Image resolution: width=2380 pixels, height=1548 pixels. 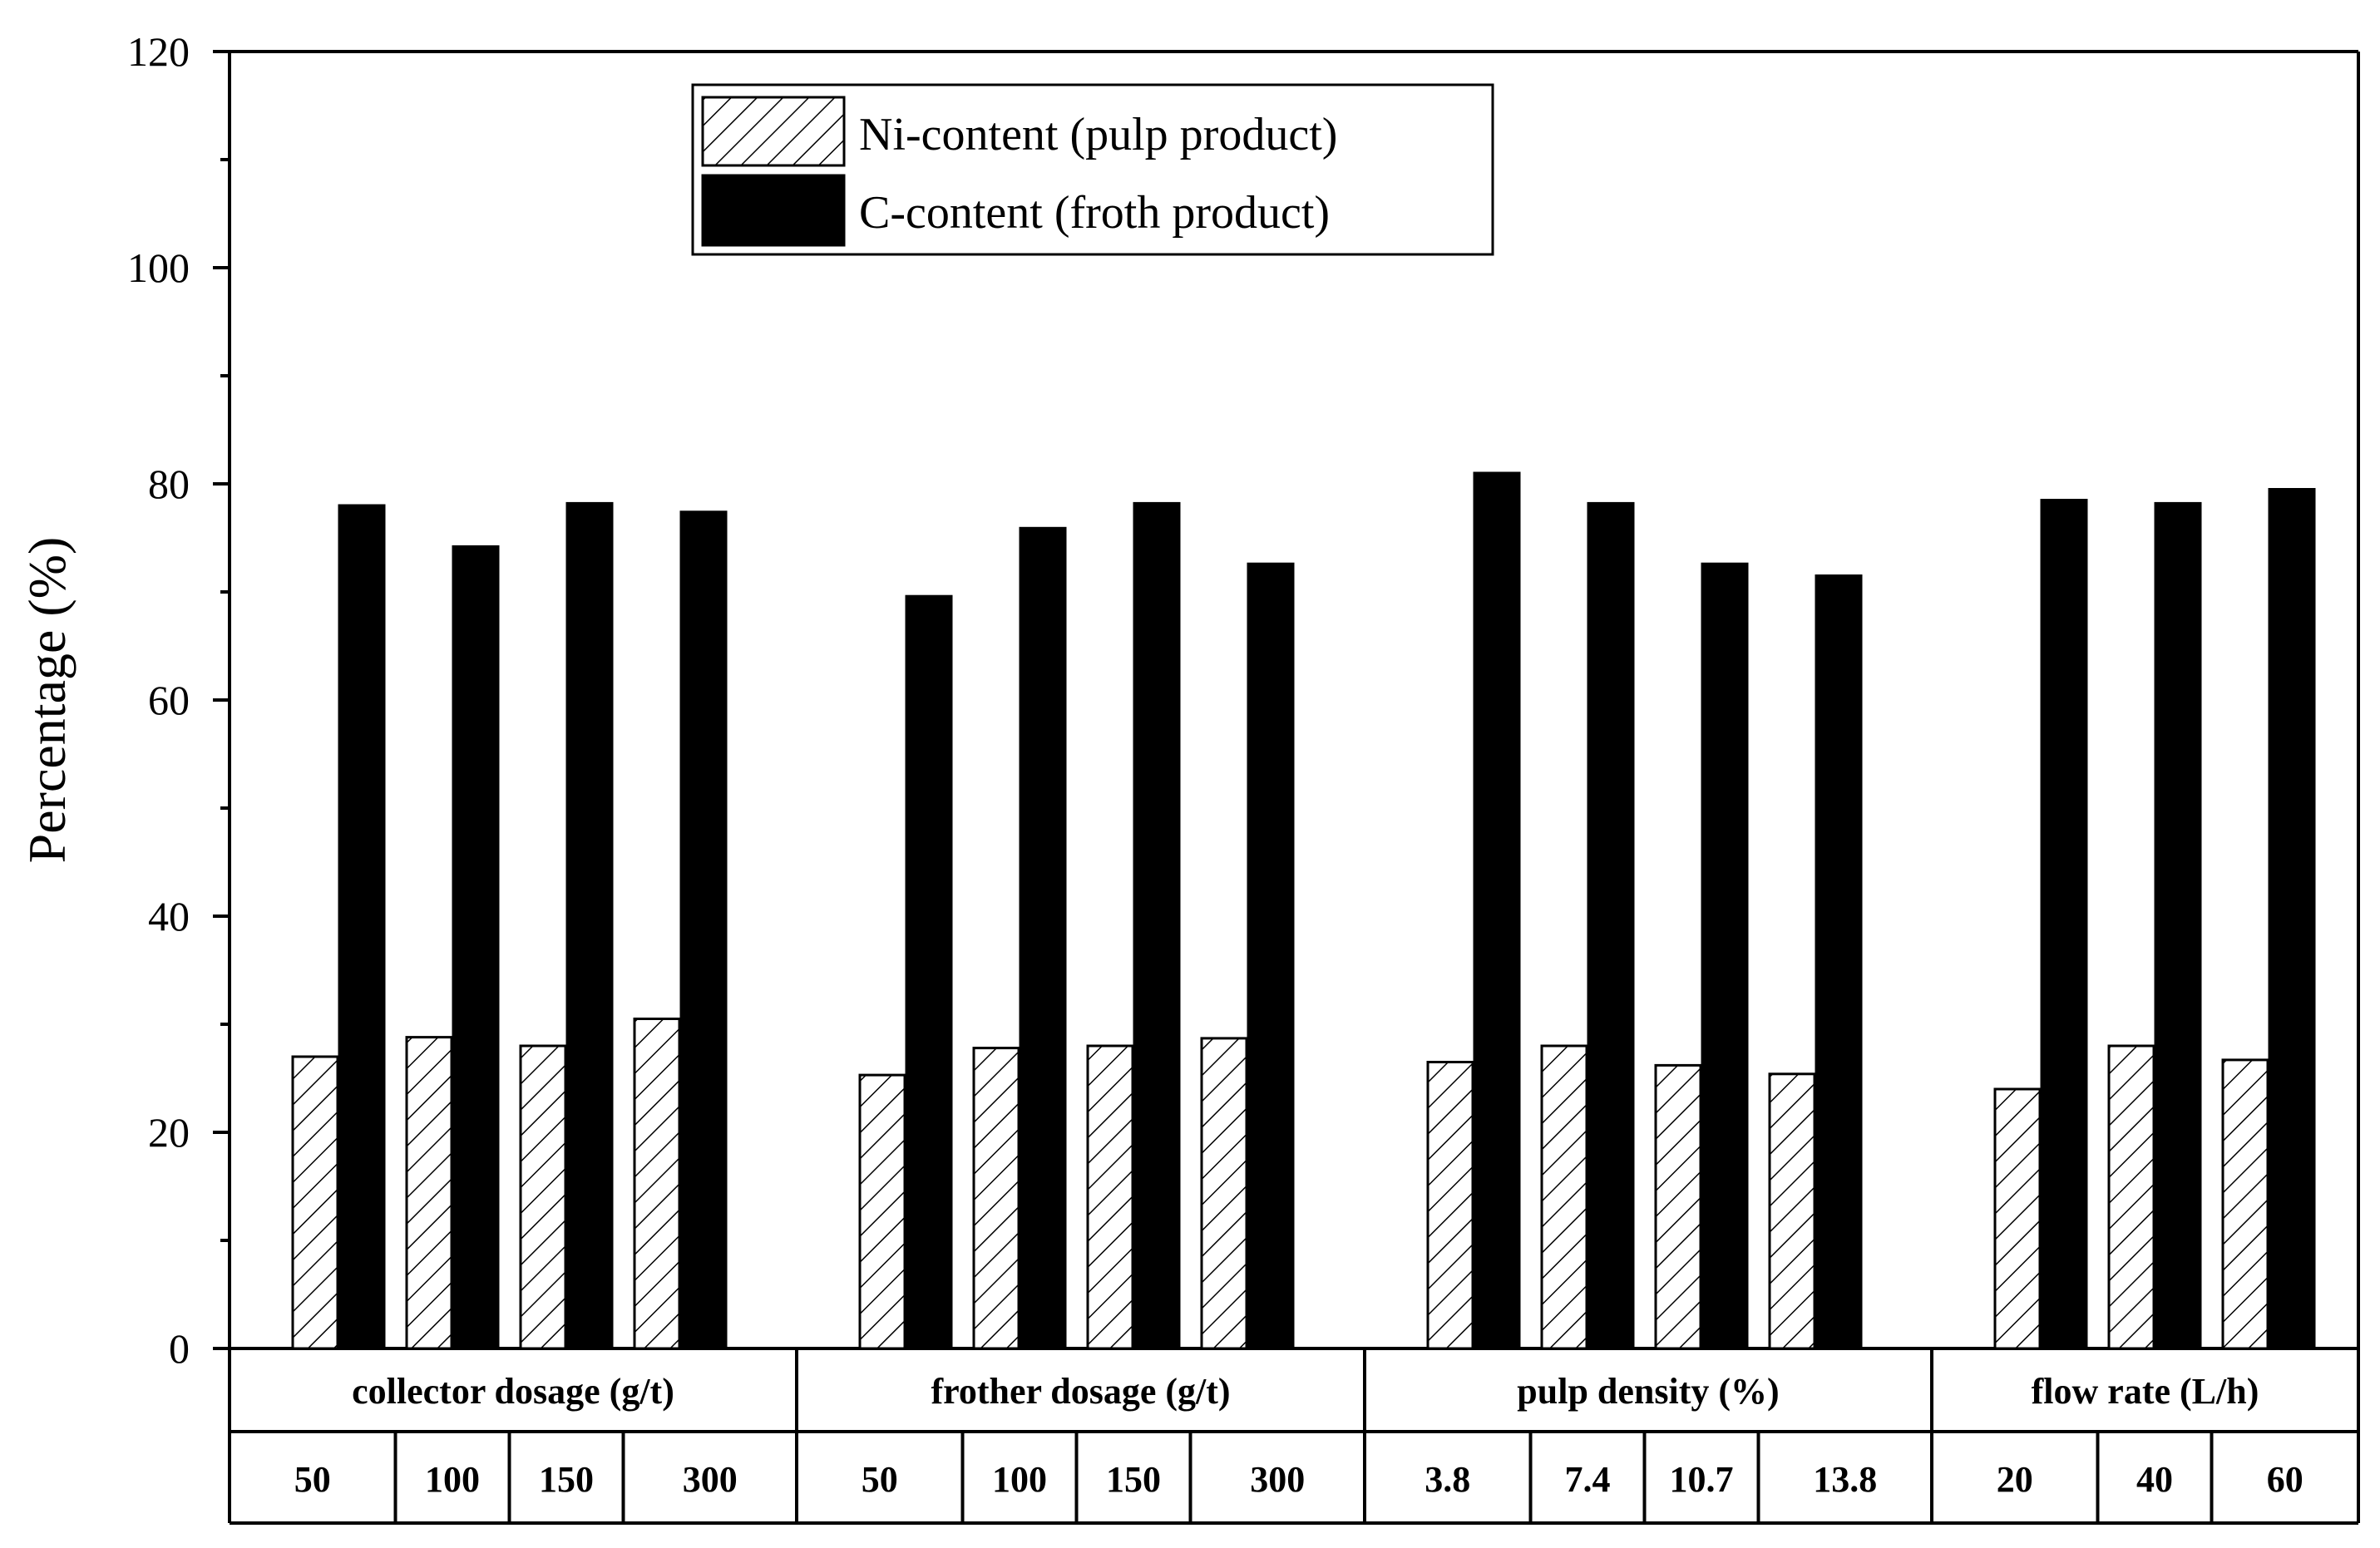 What do you see at coordinates (1098, 135) in the screenshot?
I see `legend-label-ni: Ni-content (pulp product)` at bounding box center [1098, 135].